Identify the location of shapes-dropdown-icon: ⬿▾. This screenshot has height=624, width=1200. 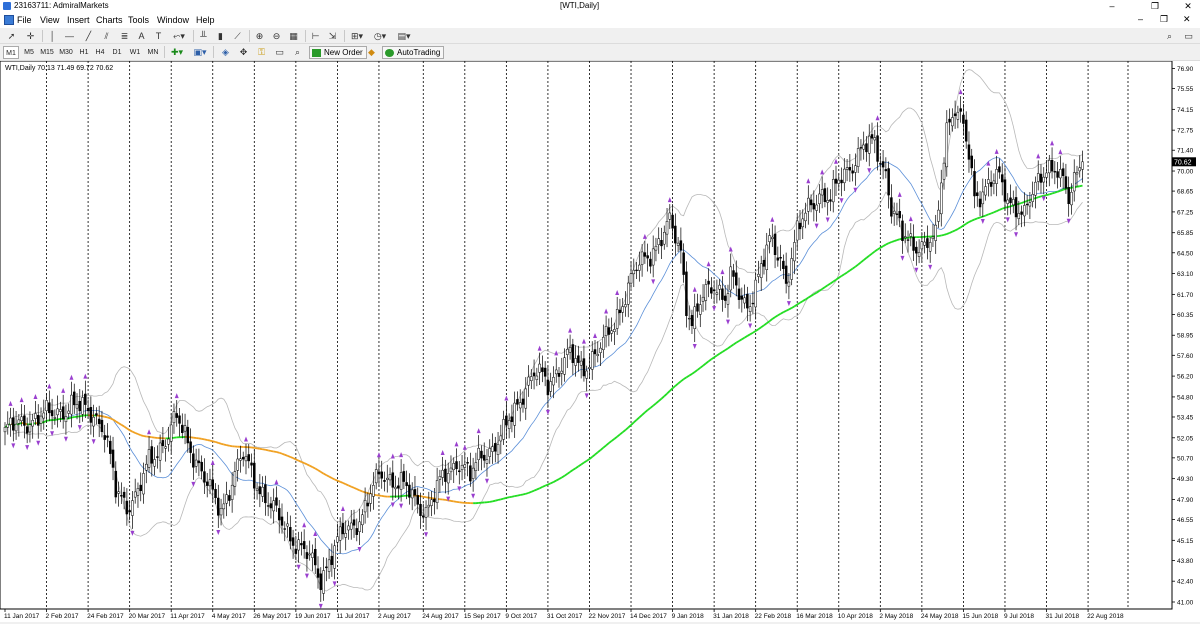
(179, 36).